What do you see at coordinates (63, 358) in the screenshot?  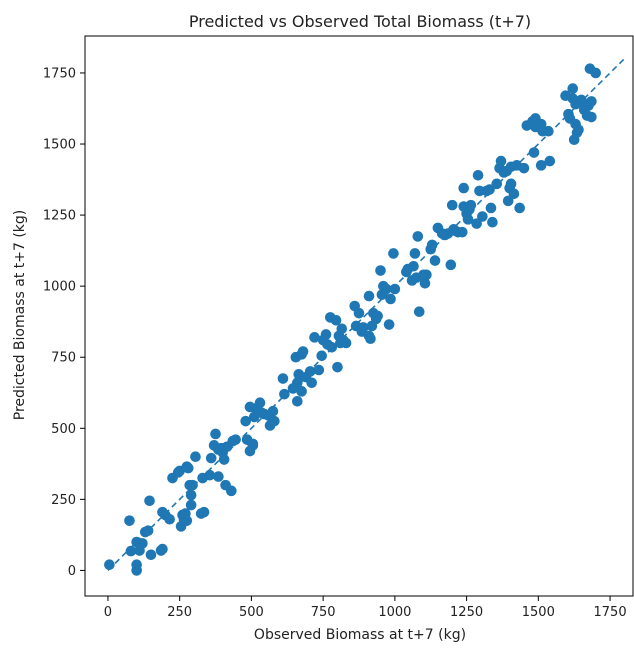 I see `y-tick-label: 750` at bounding box center [63, 358].